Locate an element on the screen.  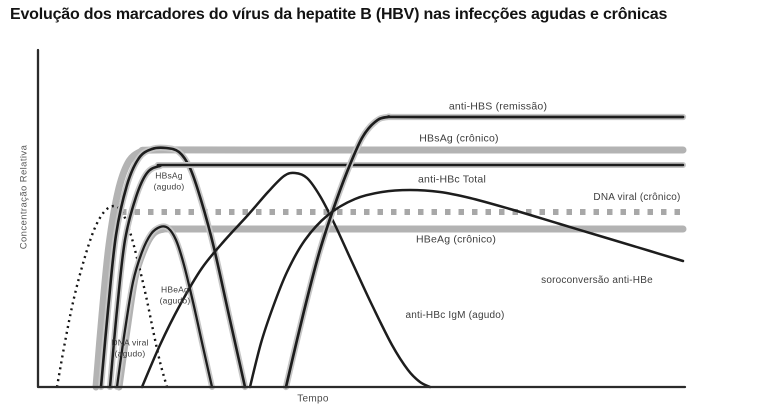
series-shadow-hbeag-agudo is located at coordinates (164, 306).